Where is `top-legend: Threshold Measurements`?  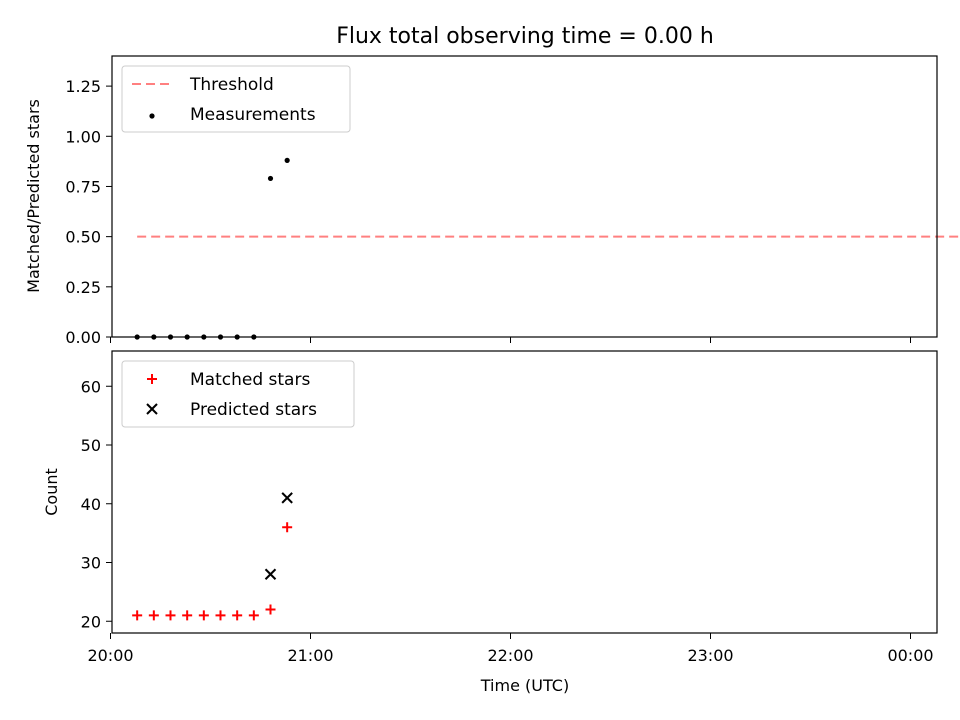 top-legend: Threshold Measurements is located at coordinates (236, 99).